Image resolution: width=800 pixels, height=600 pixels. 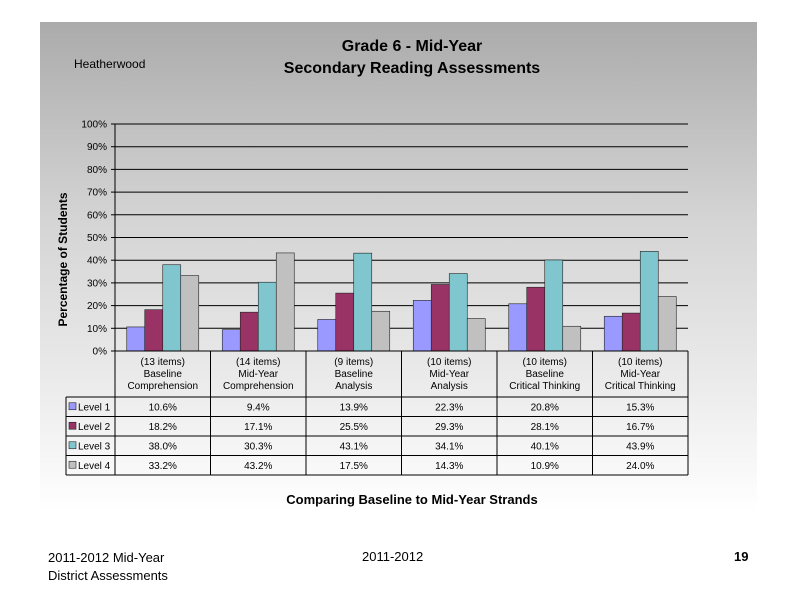 I want to click on y-tick-label: 50%, so click(x=97, y=238).